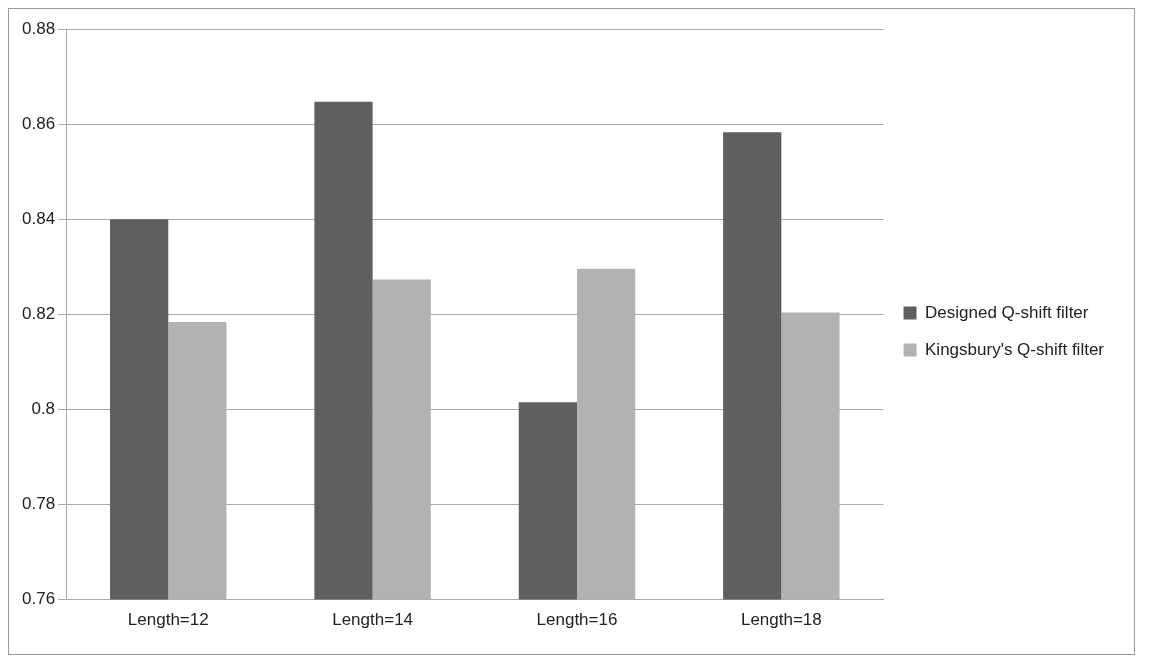 Image resolution: width=1149 pixels, height=669 pixels. I want to click on x-tick-label: Length=12, so click(168, 620).